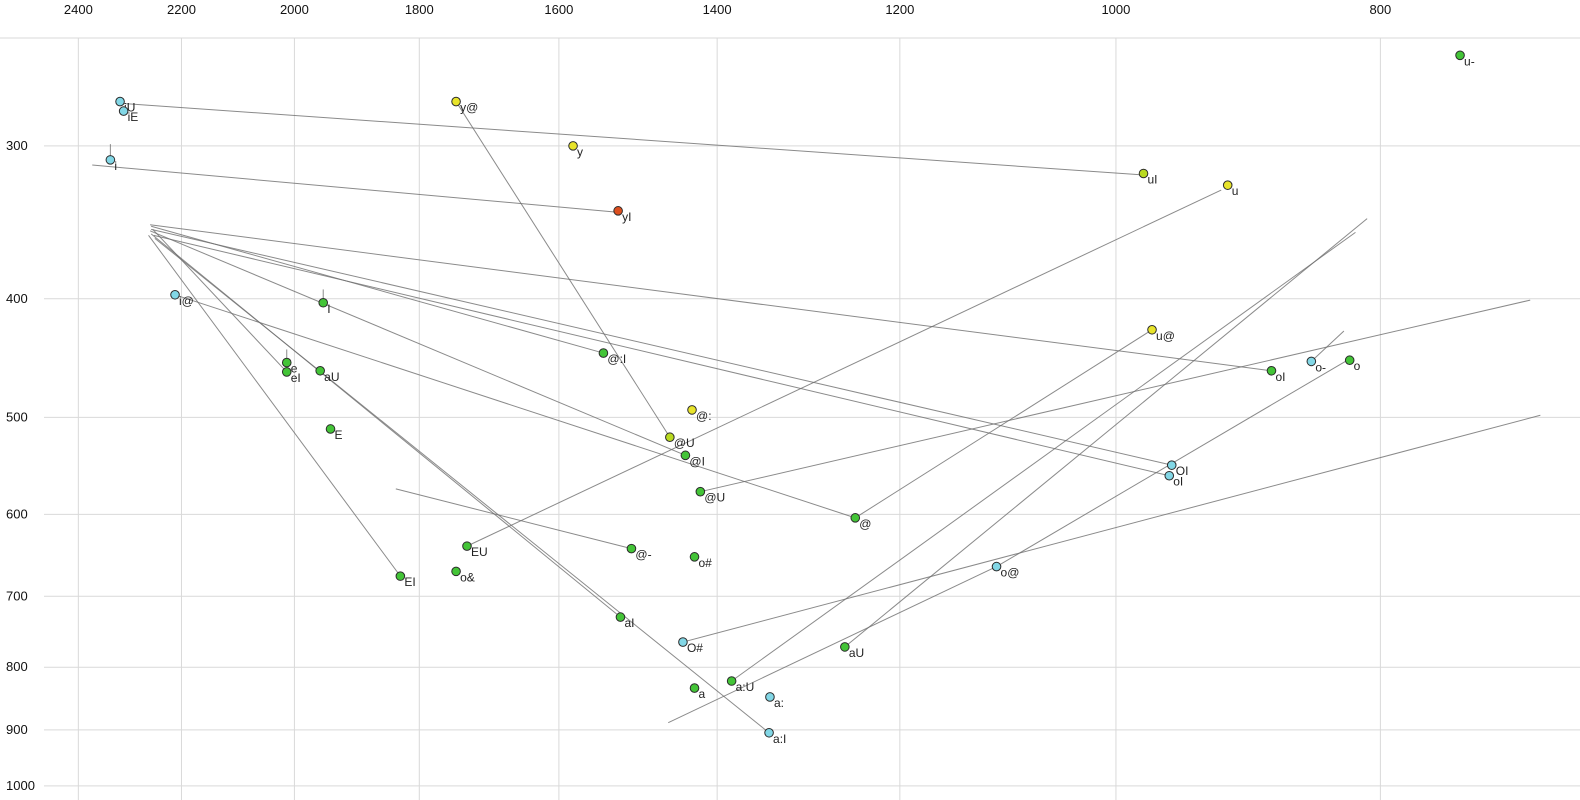  Describe the element at coordinates (133, 117) in the screenshot. I see `point-label: iE` at that location.